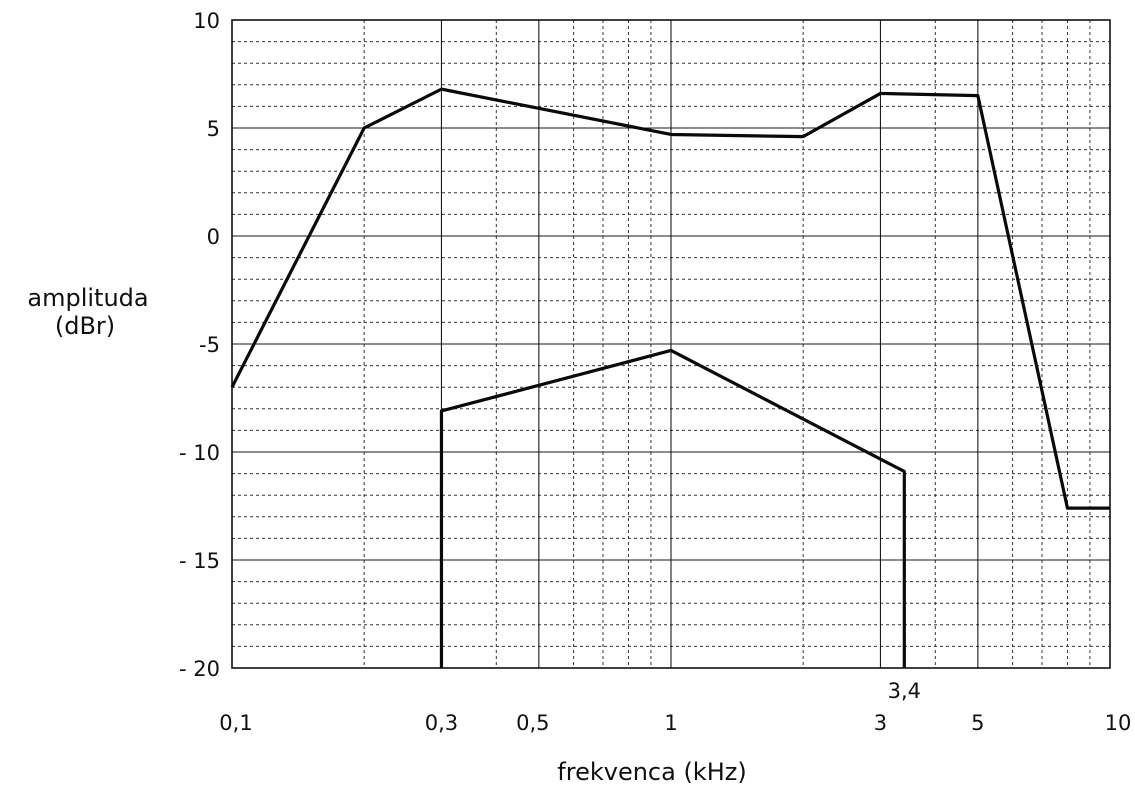  I want to click on x-tick-label: 1, so click(670, 723).